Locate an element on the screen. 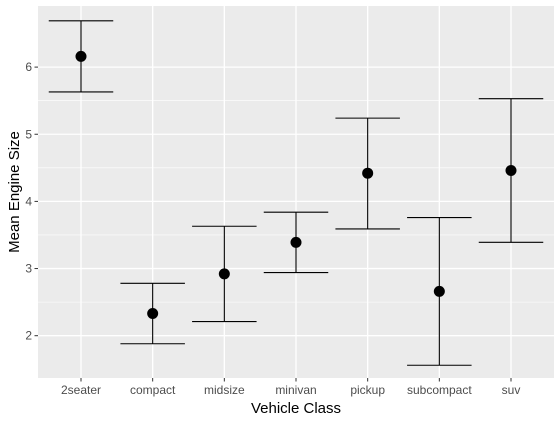 The width and height of the screenshot is (560, 423). y-axis: 2 3 4 5 6 is located at coordinates (31, 201).